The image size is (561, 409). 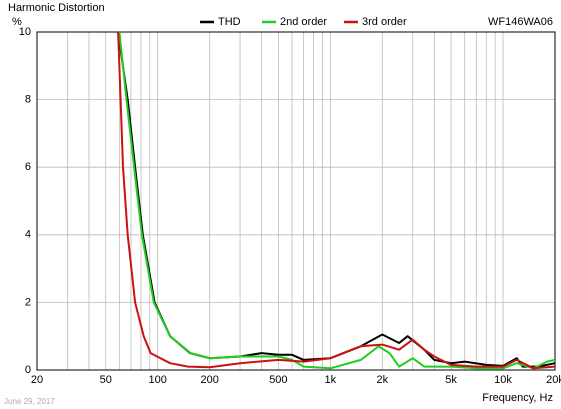 What do you see at coordinates (520, 22) in the screenshot?
I see `model-label: WF146WA06` at bounding box center [520, 22].